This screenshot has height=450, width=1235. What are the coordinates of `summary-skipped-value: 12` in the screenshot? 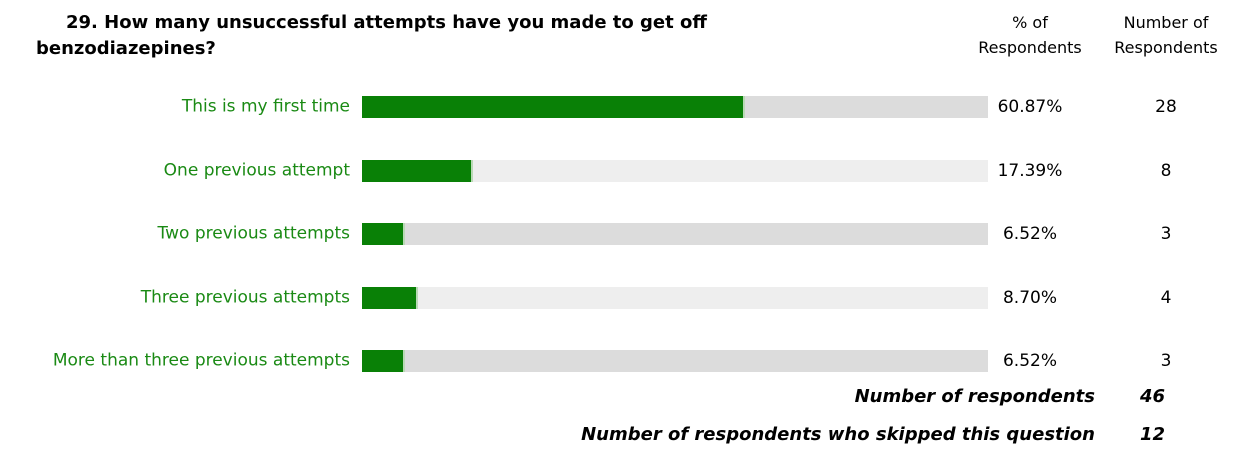 It's located at (1153, 434).